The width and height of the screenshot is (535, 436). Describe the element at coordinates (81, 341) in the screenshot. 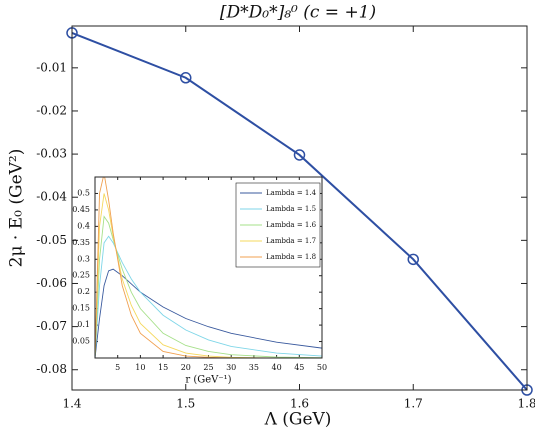

I see `y-tick-label: 0.05` at that location.